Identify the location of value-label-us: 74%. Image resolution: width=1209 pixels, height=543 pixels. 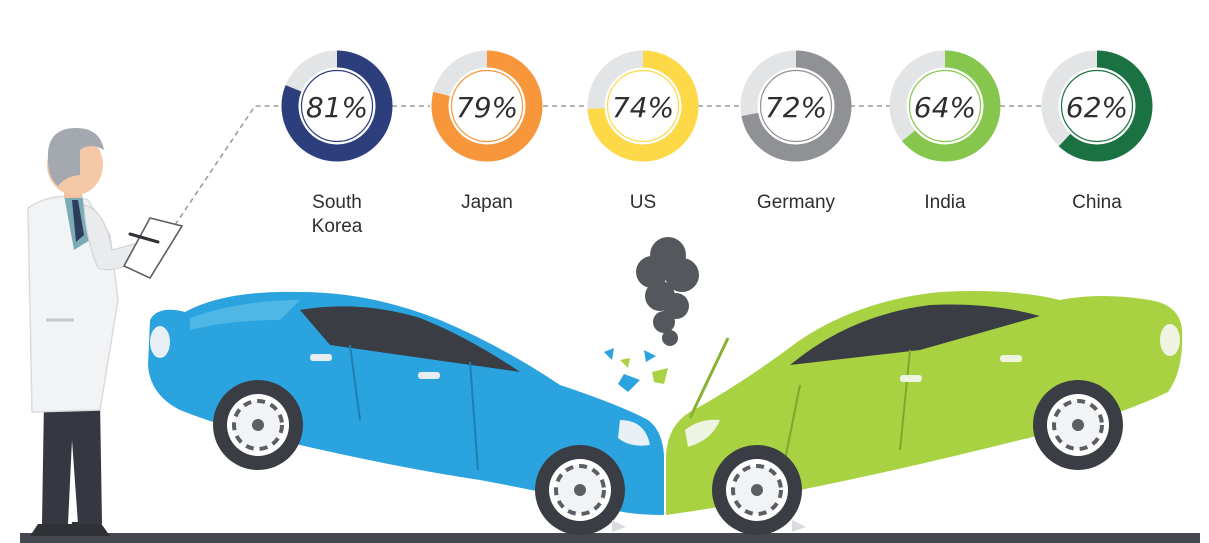
(643, 107).